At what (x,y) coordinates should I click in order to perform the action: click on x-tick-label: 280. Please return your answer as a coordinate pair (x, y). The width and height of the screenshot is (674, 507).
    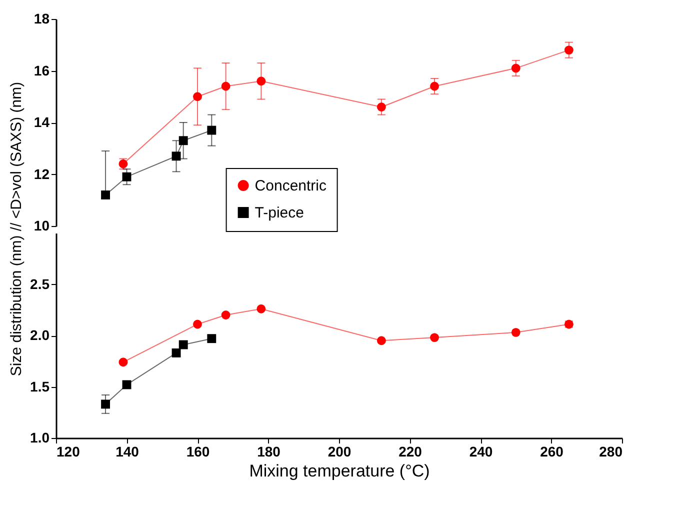
    Looking at the image, I should click on (611, 452).